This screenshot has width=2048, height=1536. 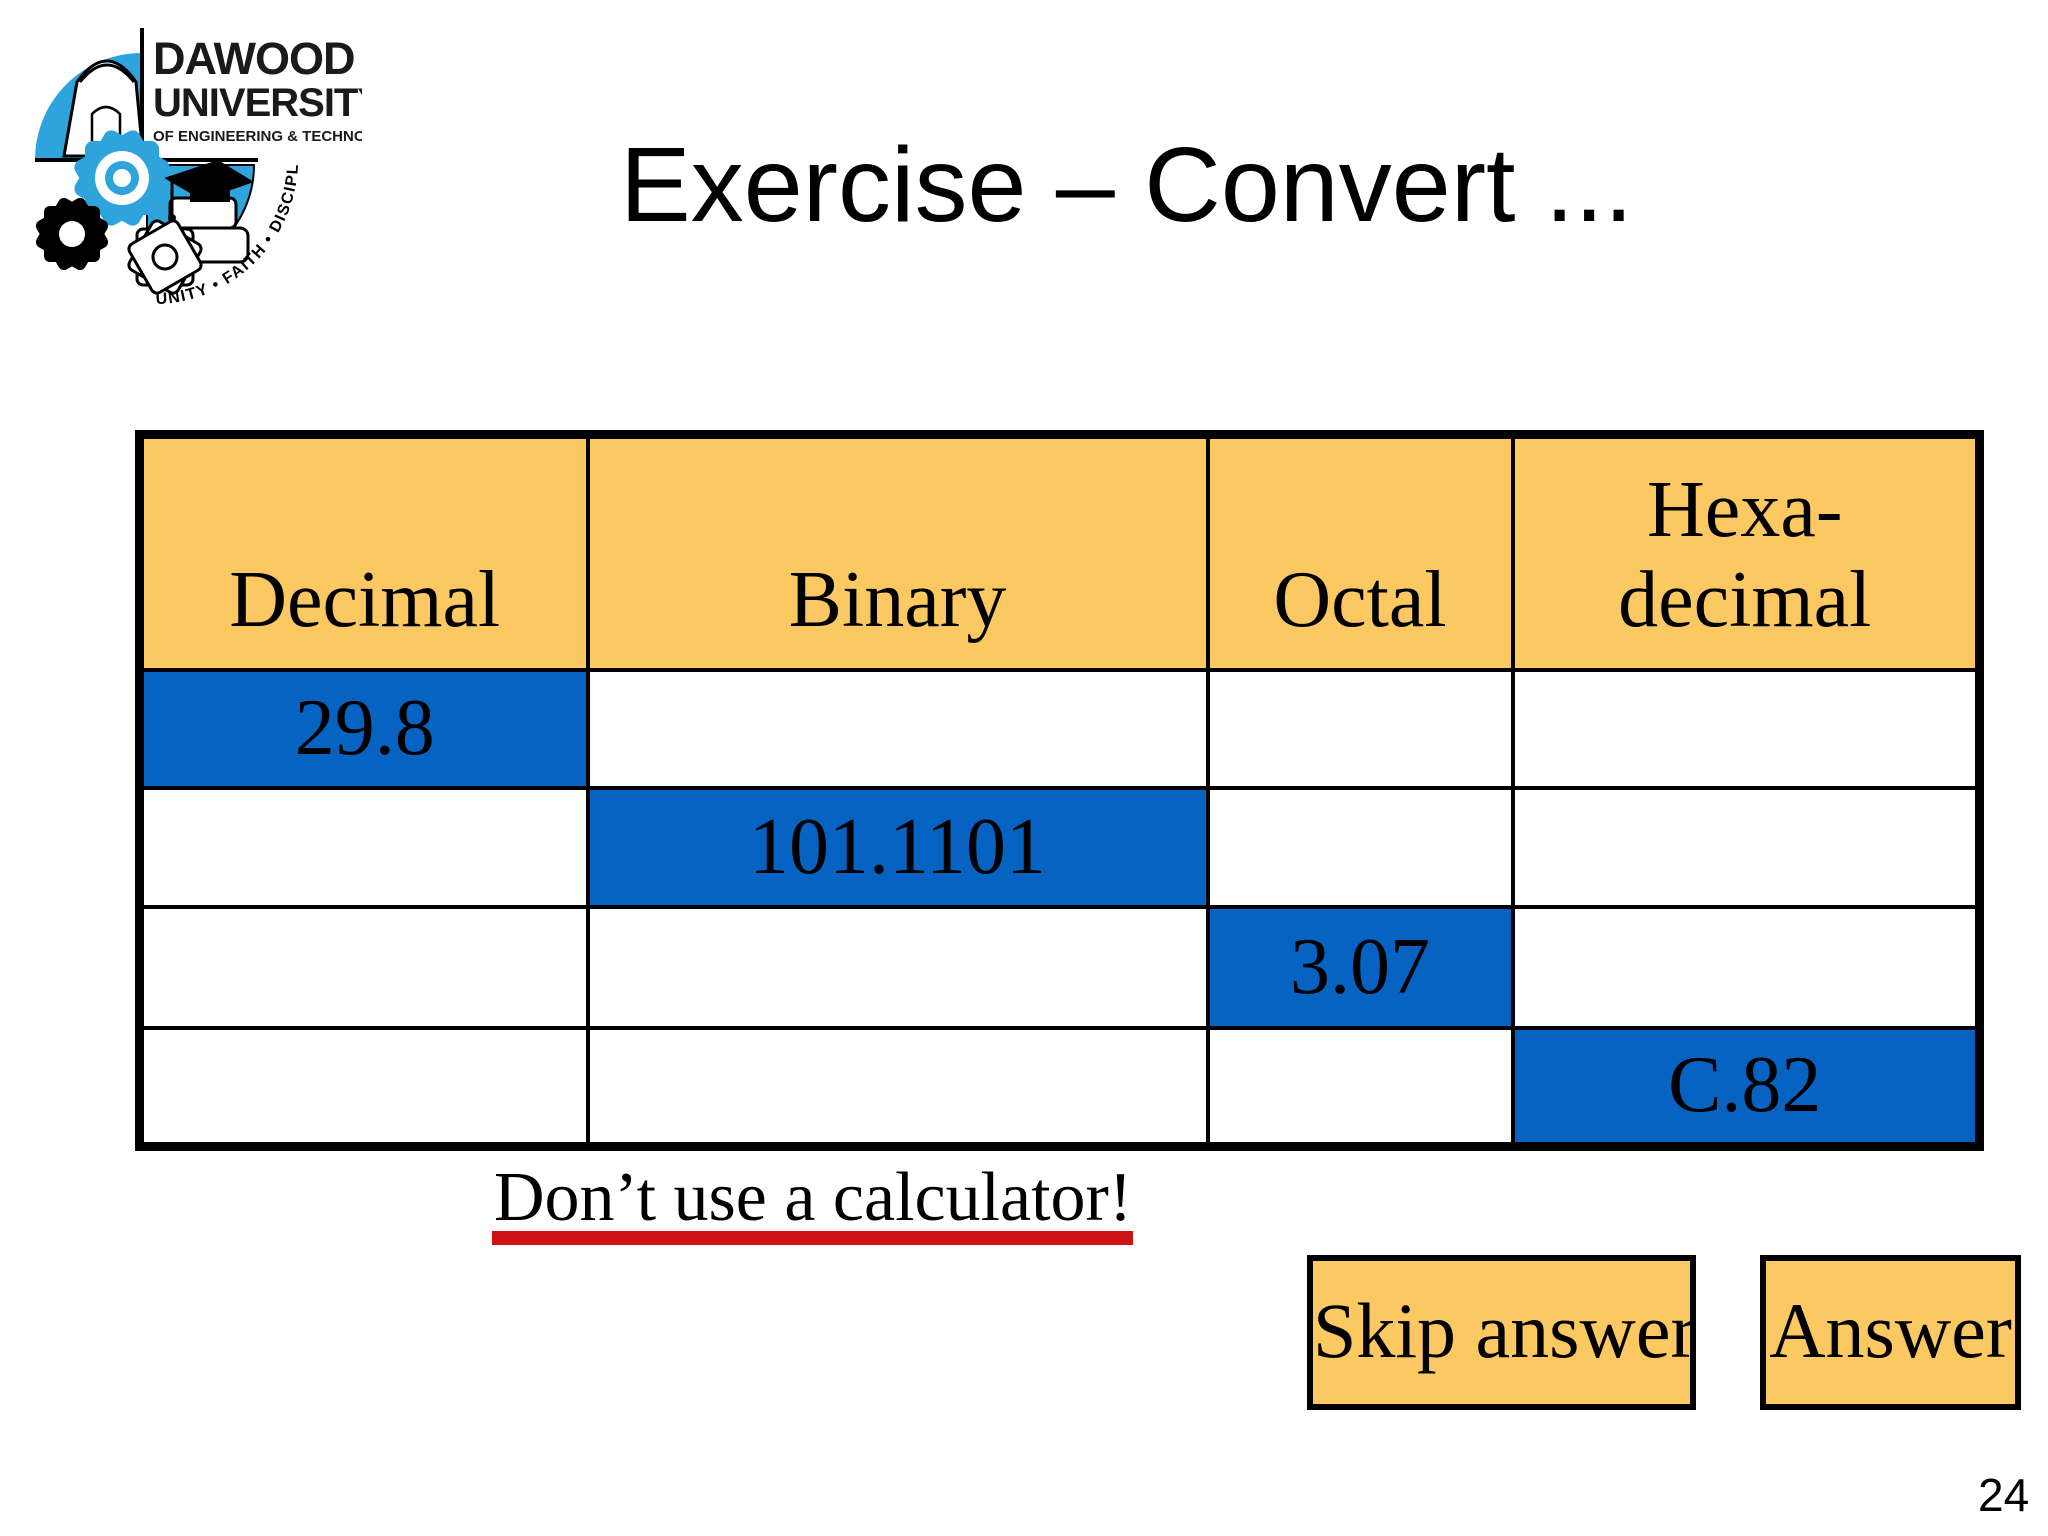 I want to click on column-header-decimal: Decimal, so click(x=363, y=552).